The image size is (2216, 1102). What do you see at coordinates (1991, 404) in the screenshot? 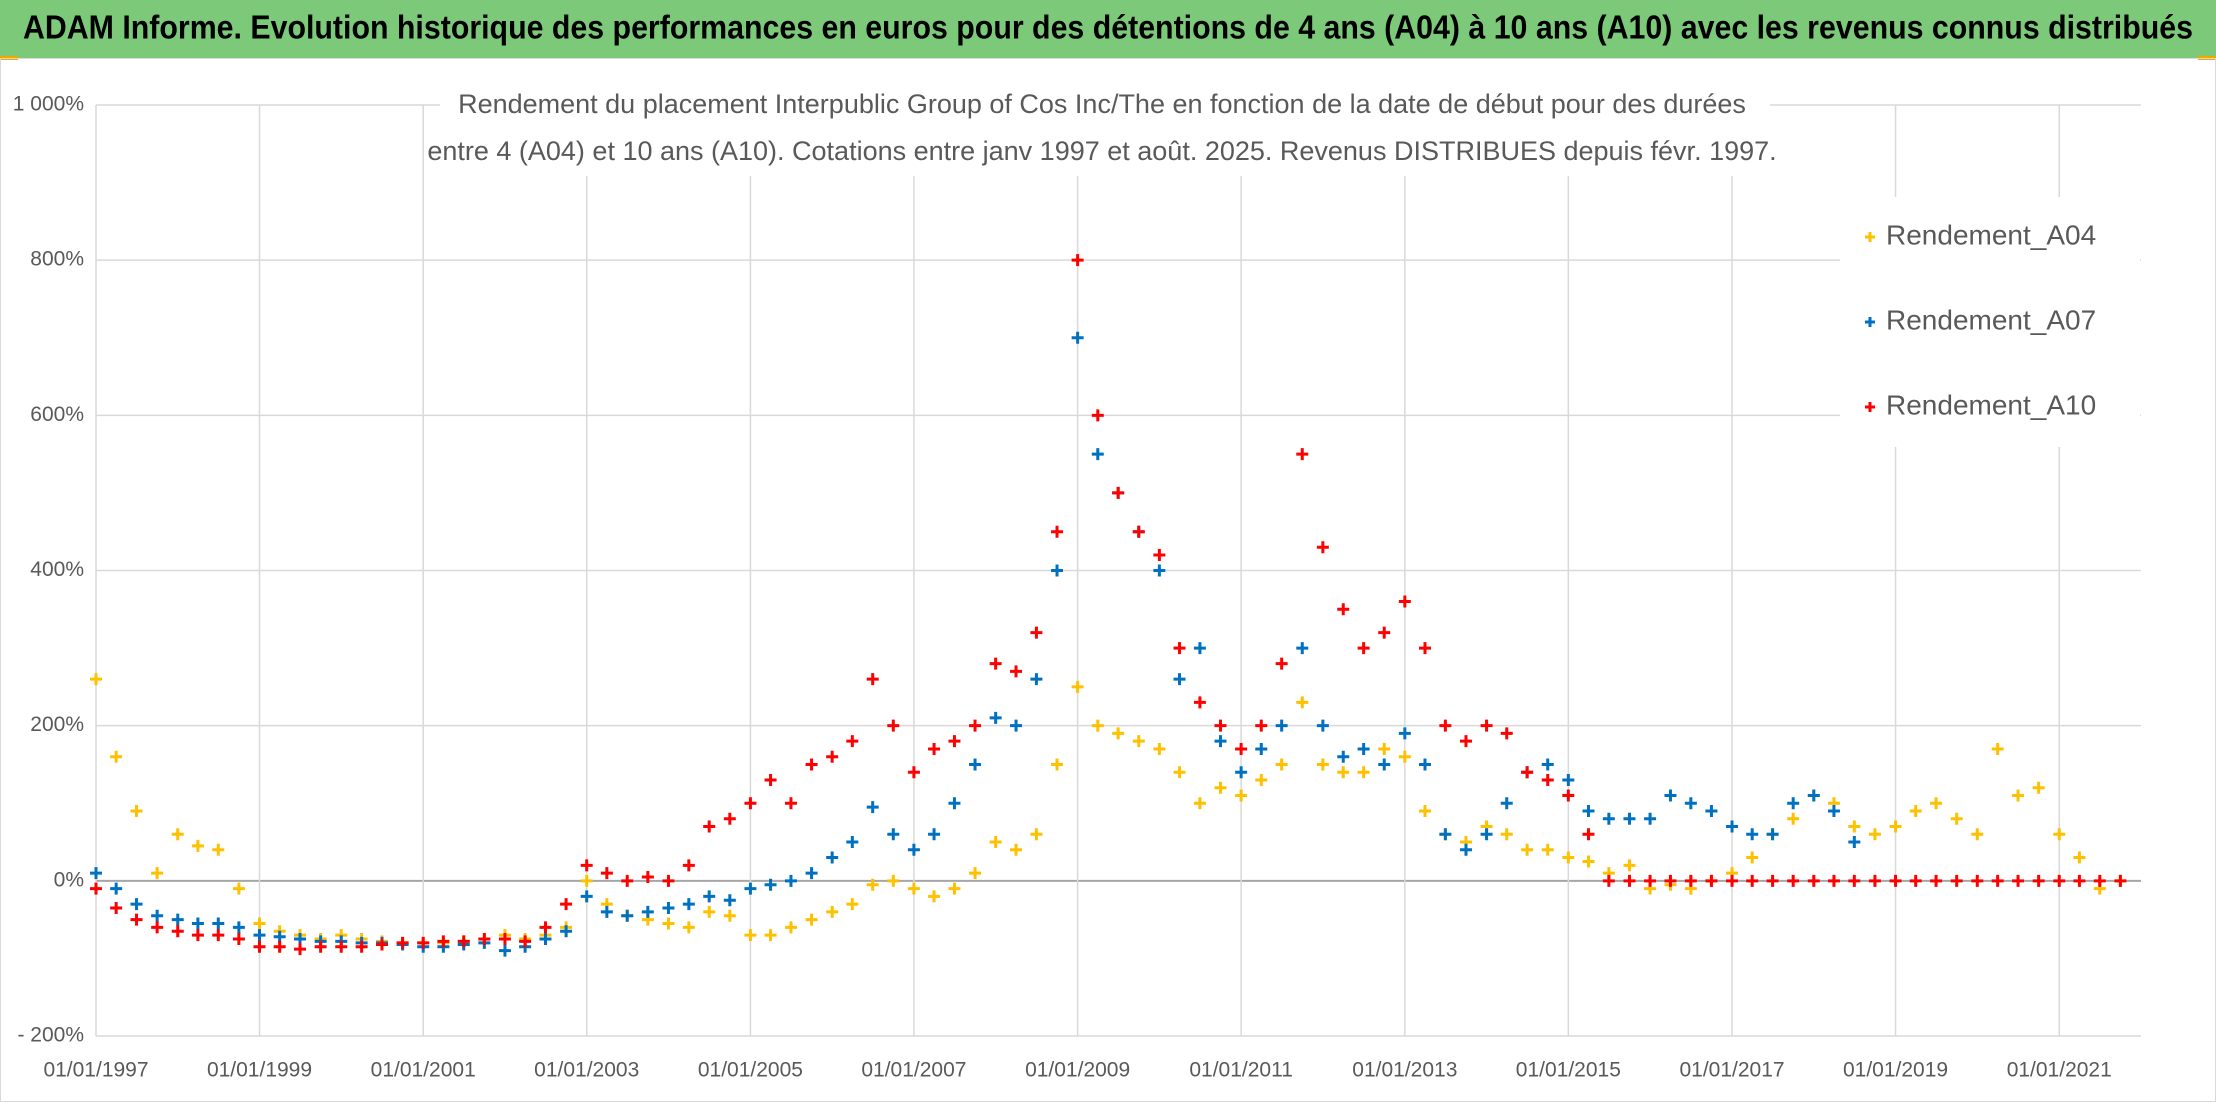
I see `legend-label: Rendement_A10` at bounding box center [1991, 404].